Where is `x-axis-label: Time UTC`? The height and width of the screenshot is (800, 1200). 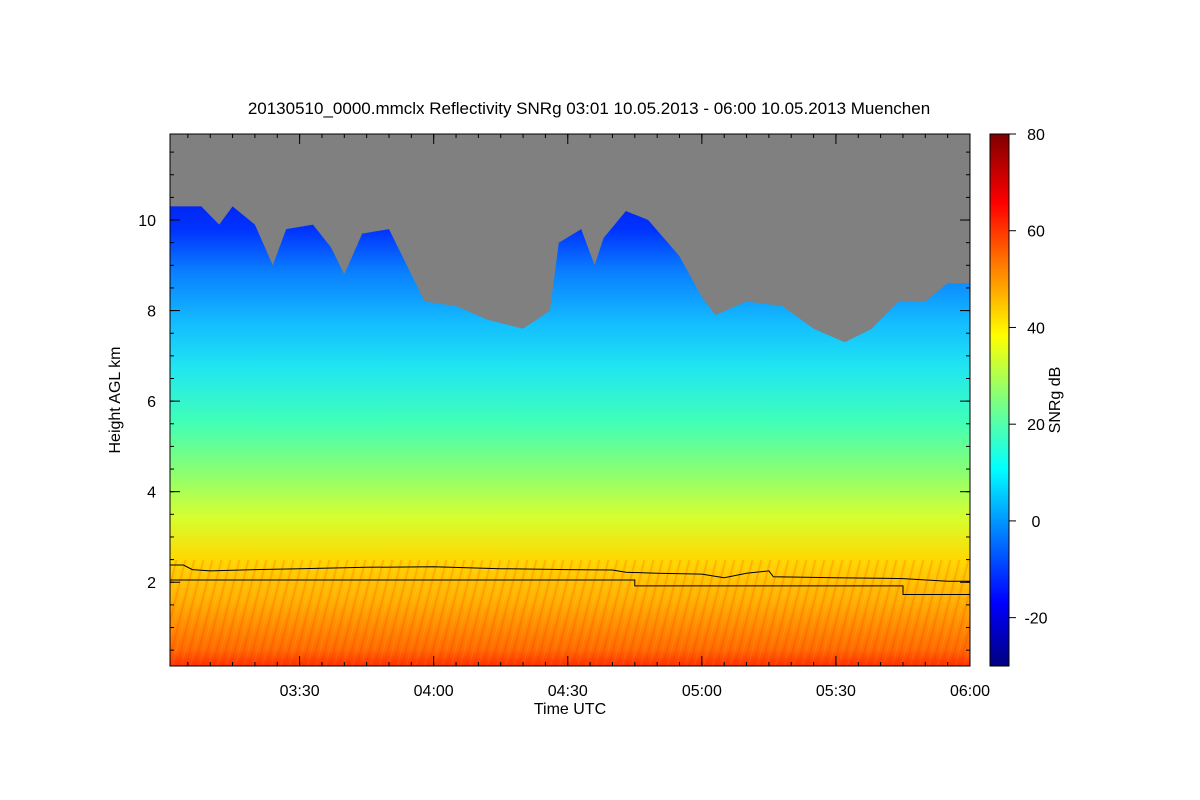
x-axis-label: Time UTC is located at coordinates (570, 709).